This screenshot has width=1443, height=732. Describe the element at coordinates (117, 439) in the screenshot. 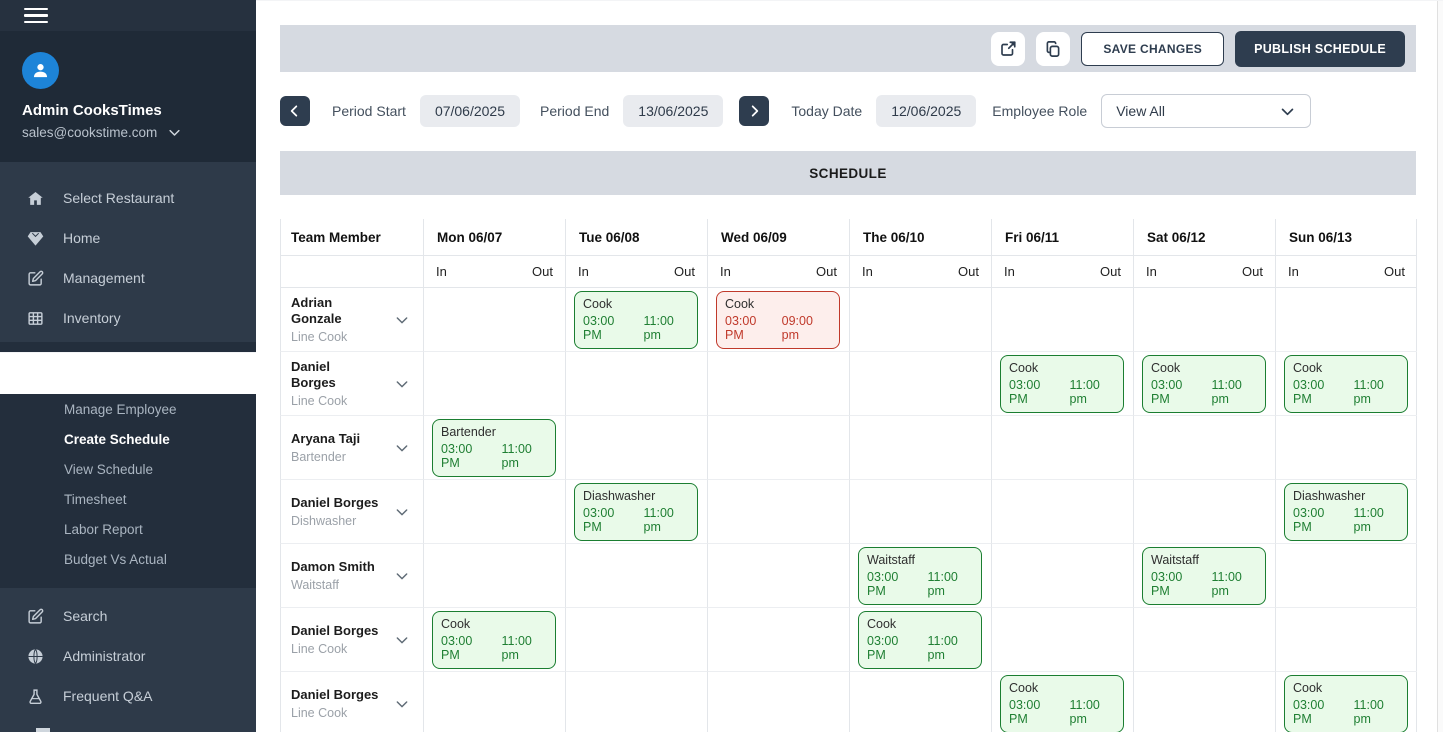

I see `sidebar-subitem-create-schedule: Create Schedule` at that location.